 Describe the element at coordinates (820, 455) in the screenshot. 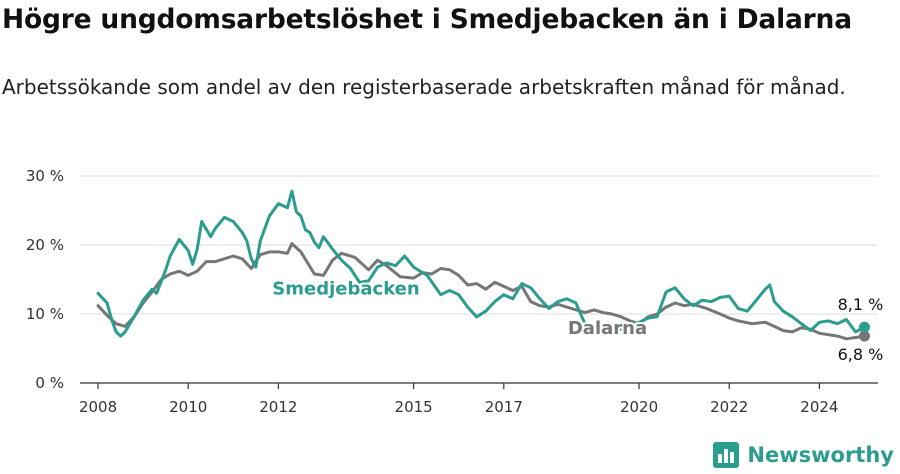

I see `brand-name: Newsworthy` at that location.